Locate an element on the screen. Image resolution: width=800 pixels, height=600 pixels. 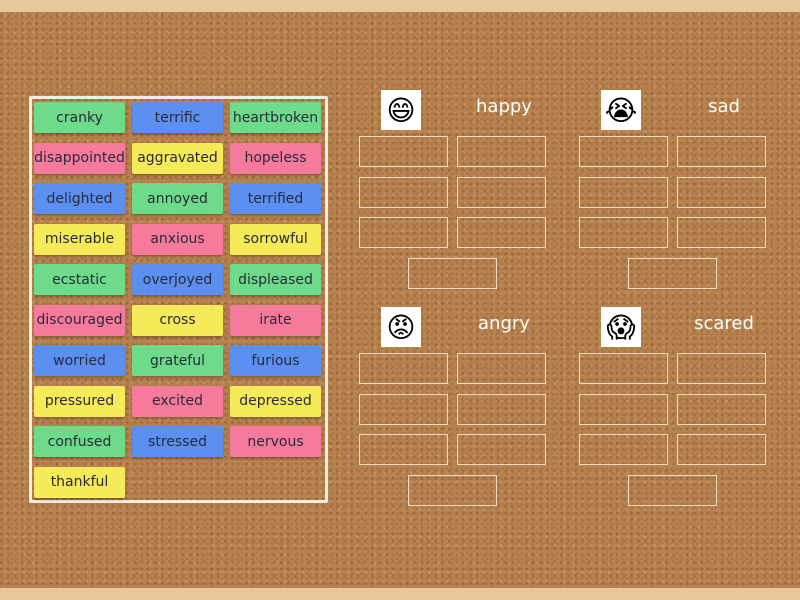
word-card: sorrowful is located at coordinates (275, 239).